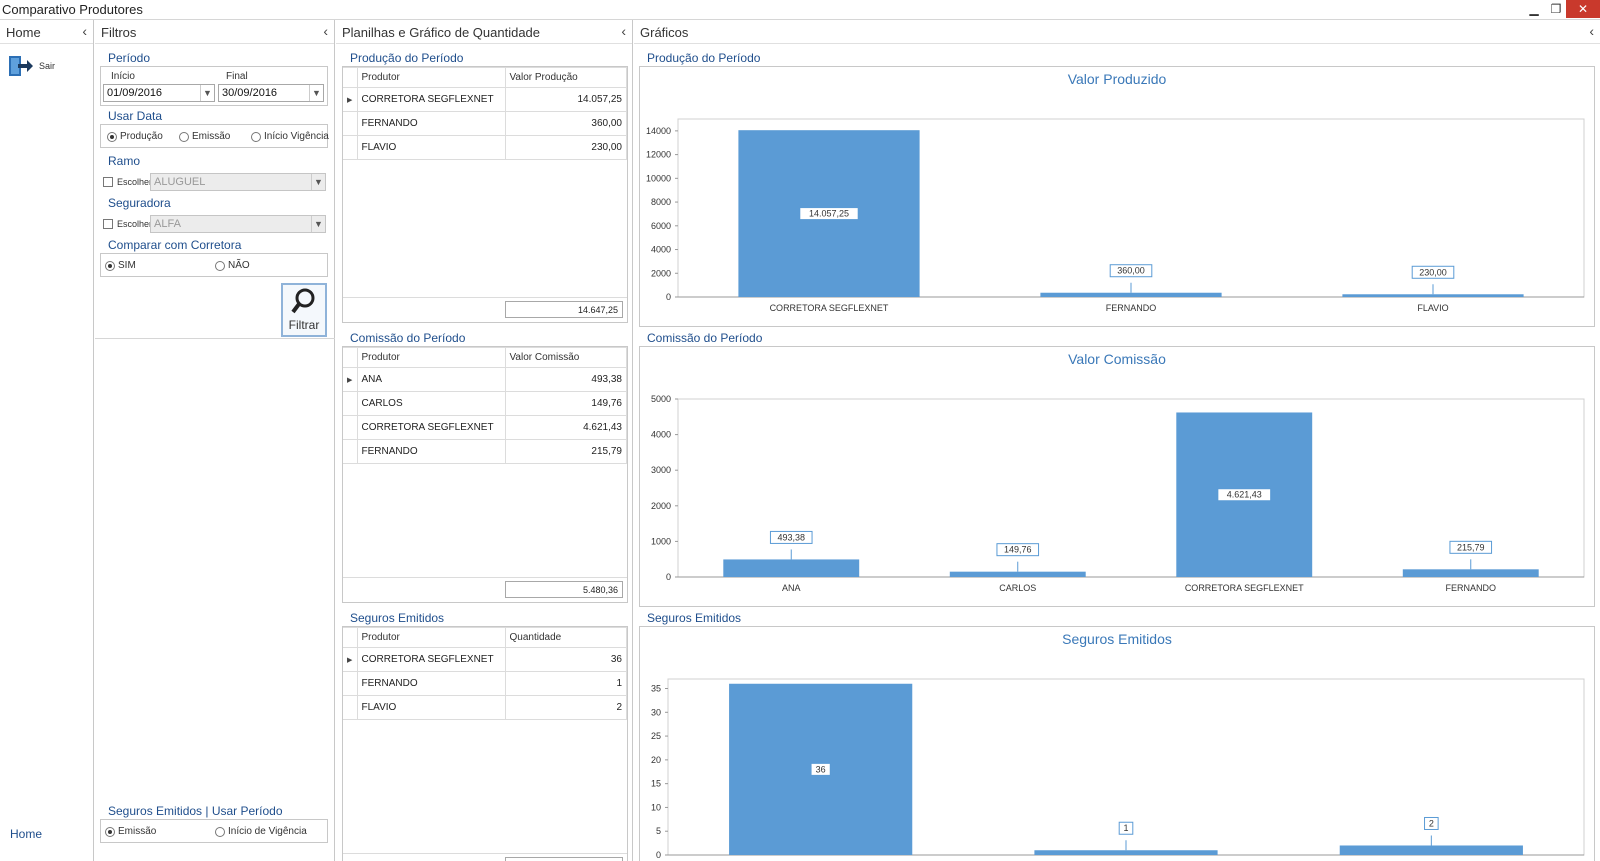  Describe the element at coordinates (656, 689) in the screenshot. I see `y-tick-label: 35` at that location.